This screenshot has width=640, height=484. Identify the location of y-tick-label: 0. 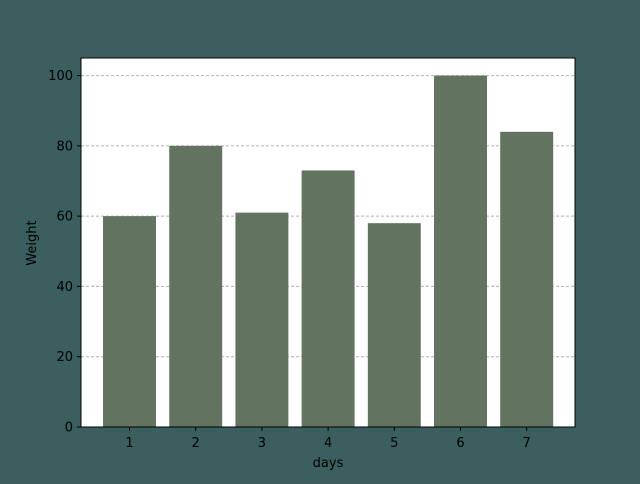
(69, 428).